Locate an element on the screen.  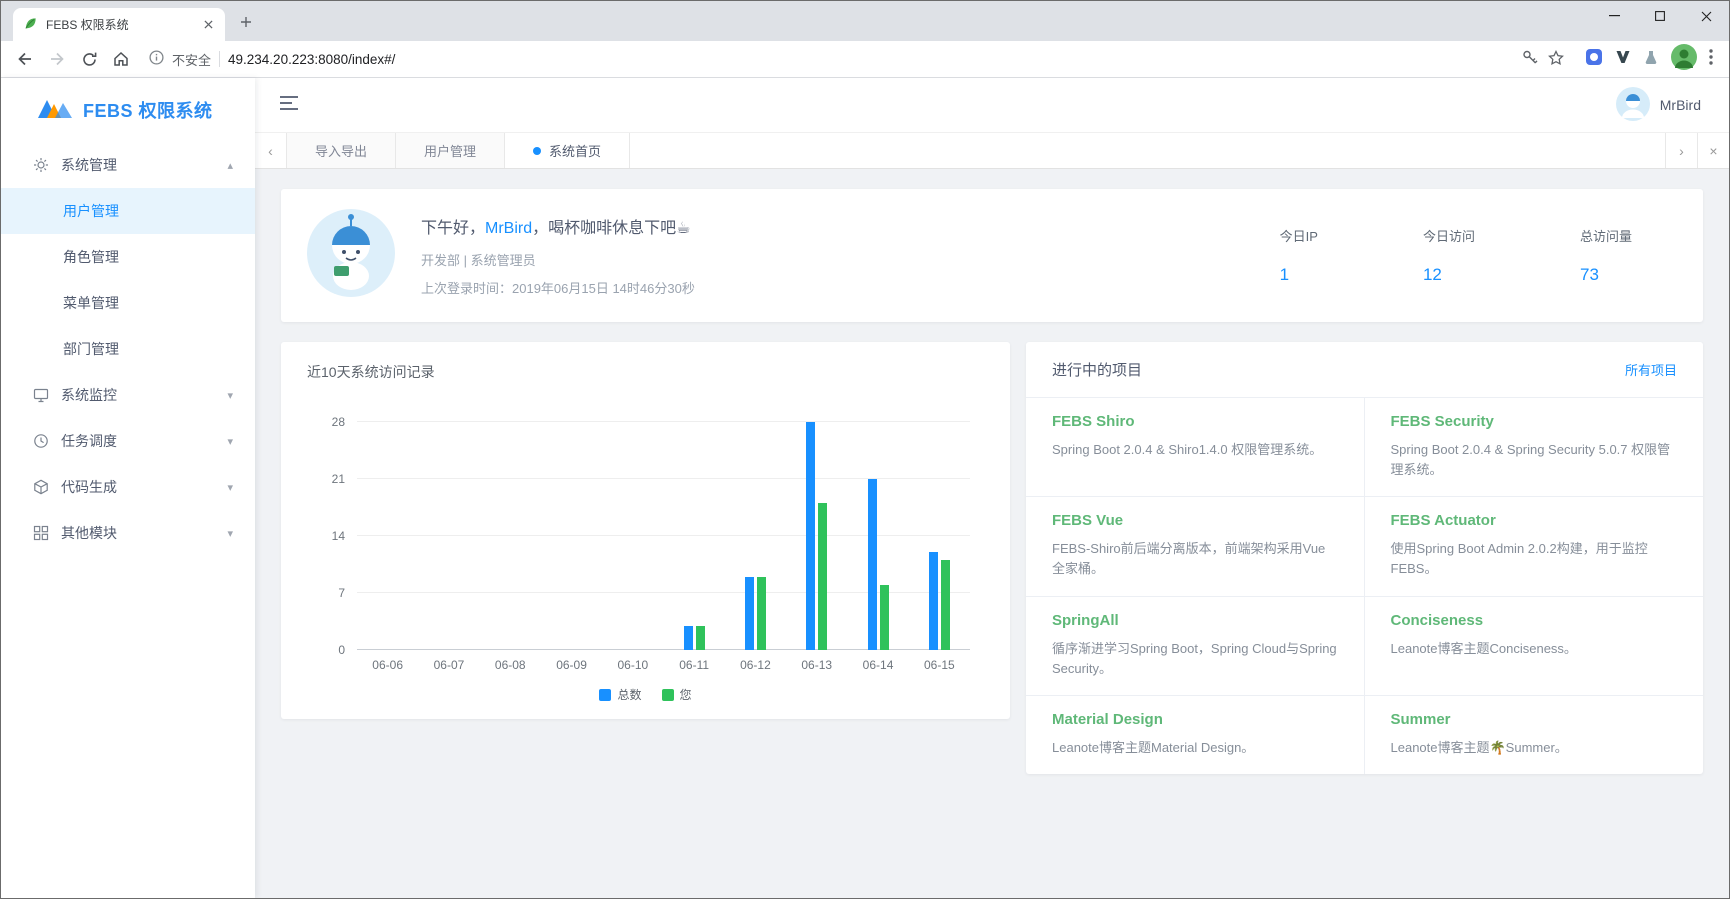
modules-icon is located at coordinates (41, 533).